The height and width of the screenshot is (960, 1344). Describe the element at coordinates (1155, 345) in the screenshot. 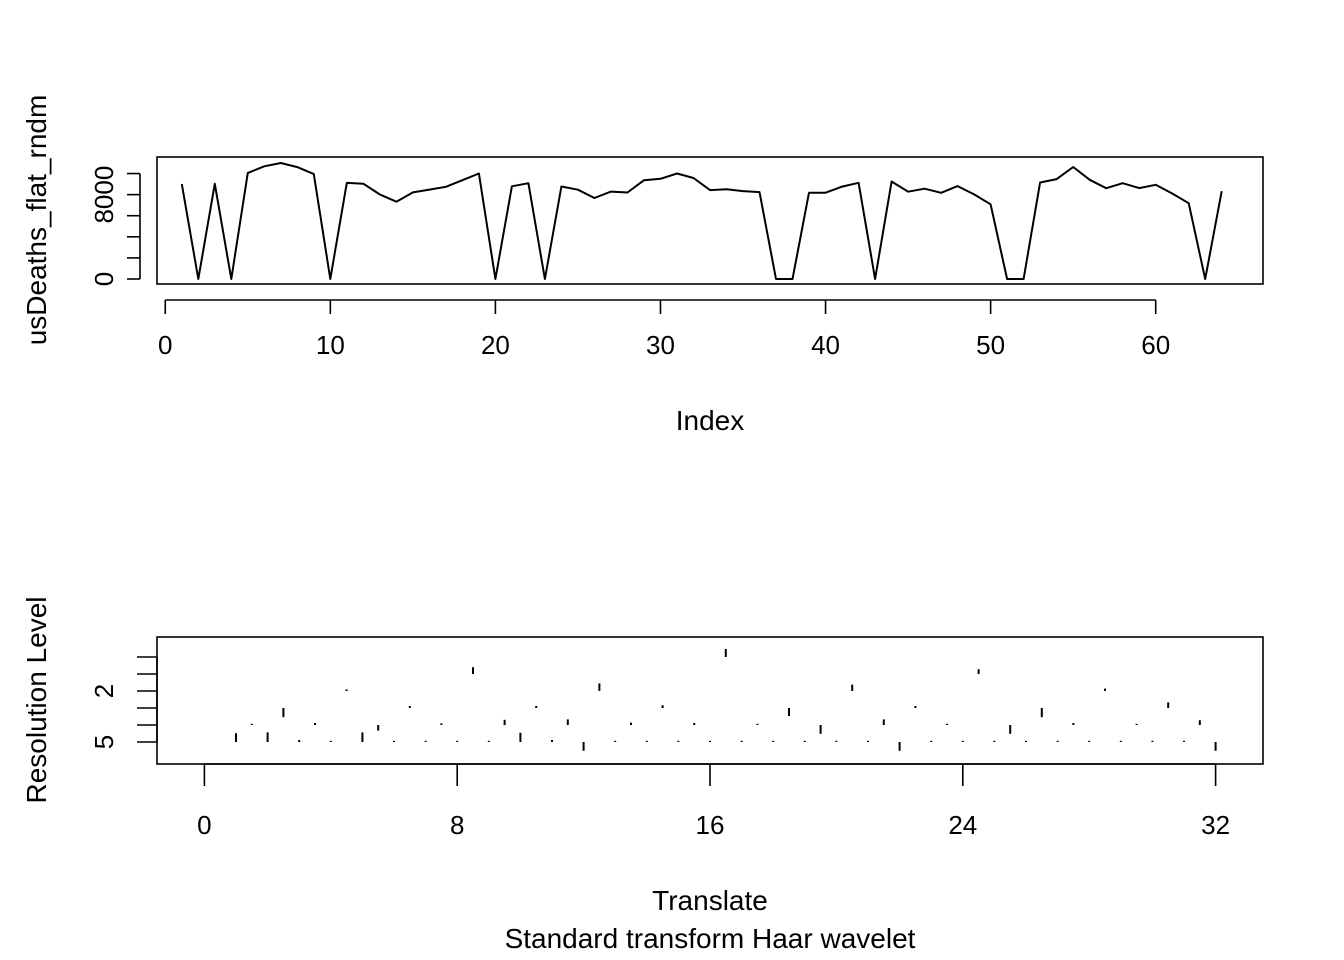

I see `series-x-tick-label: 60` at that location.